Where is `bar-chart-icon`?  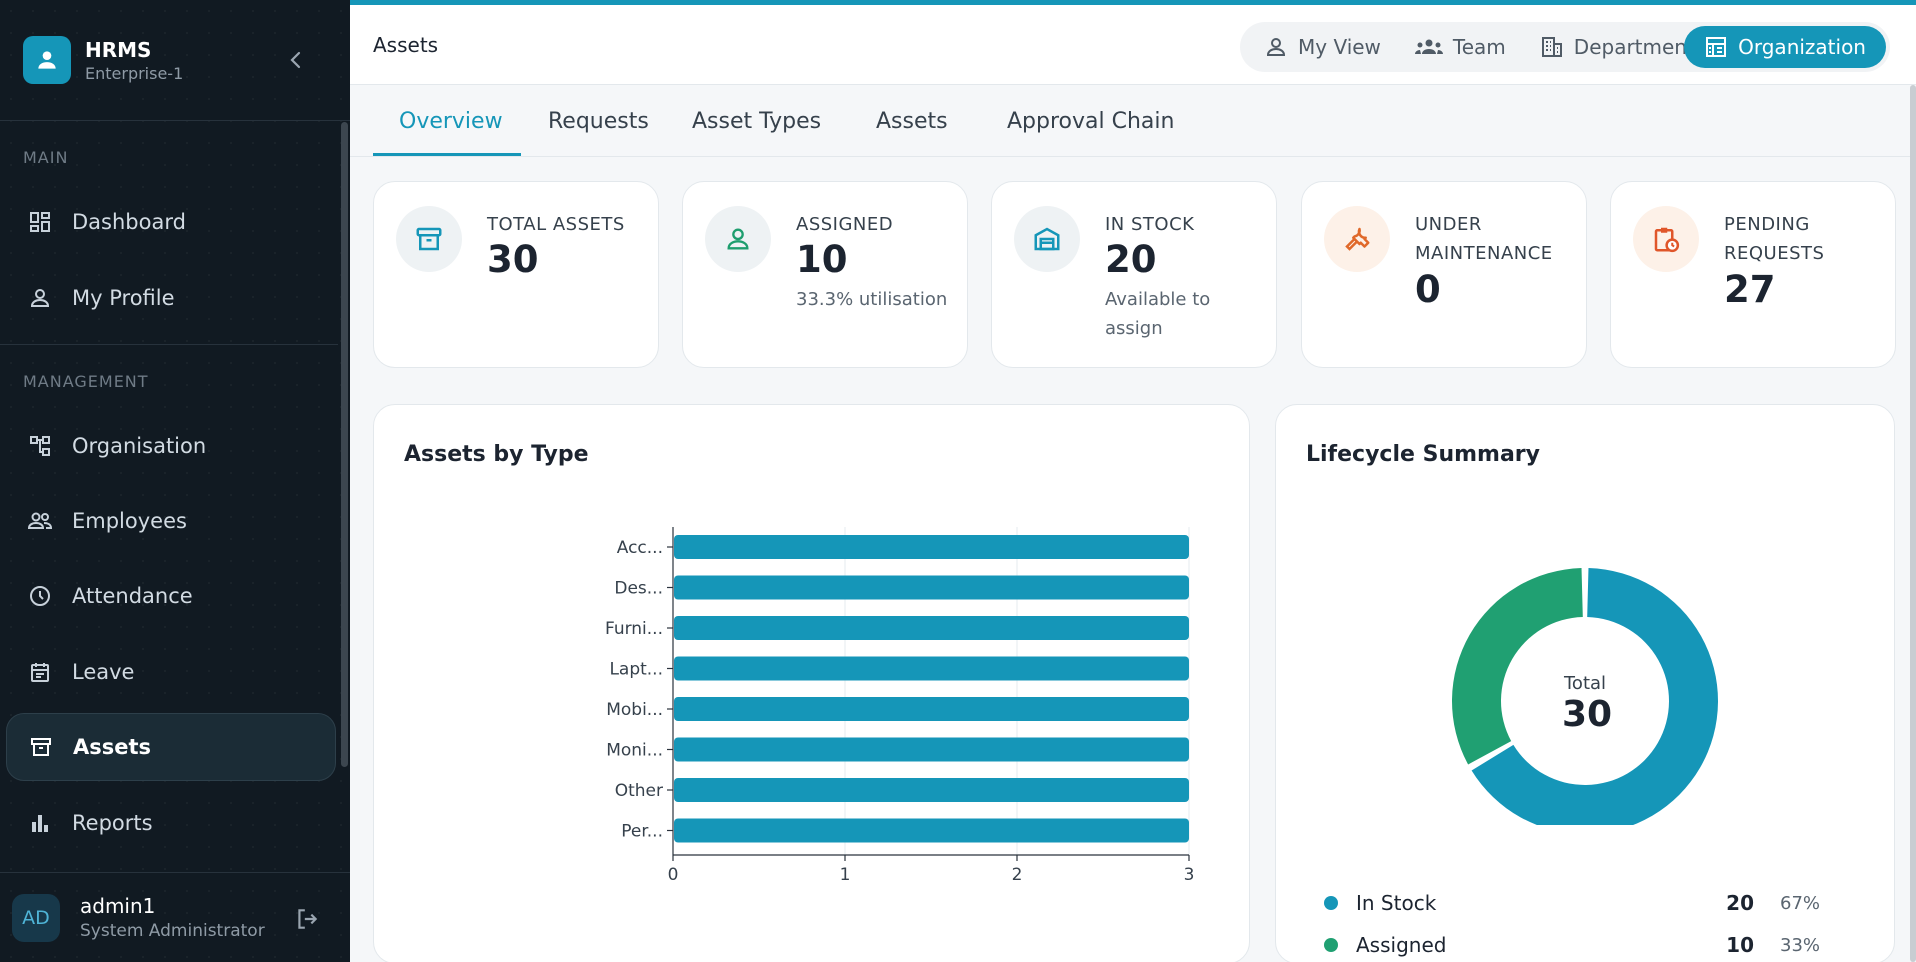
bar-chart-icon is located at coordinates (40, 823).